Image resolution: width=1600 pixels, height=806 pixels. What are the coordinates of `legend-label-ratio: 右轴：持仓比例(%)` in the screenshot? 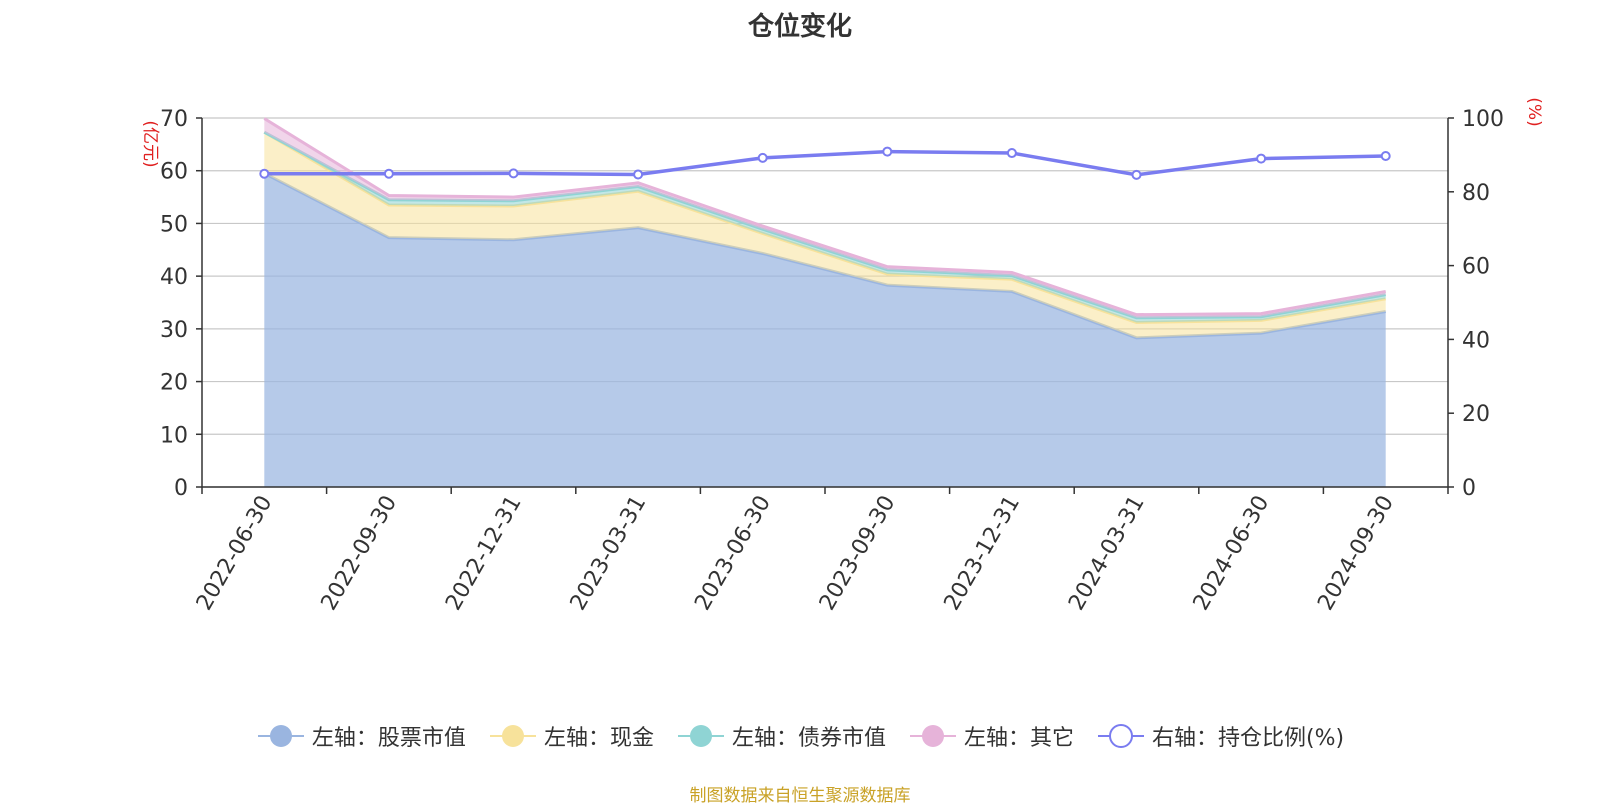 It's located at (1248, 738).